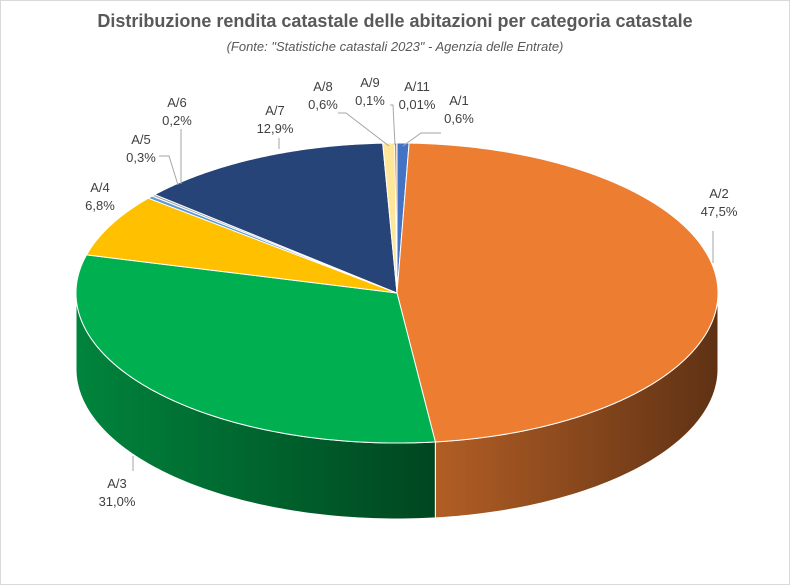 The height and width of the screenshot is (585, 790). Describe the element at coordinates (100, 187) in the screenshot. I see `data-label-category: A/4` at that location.